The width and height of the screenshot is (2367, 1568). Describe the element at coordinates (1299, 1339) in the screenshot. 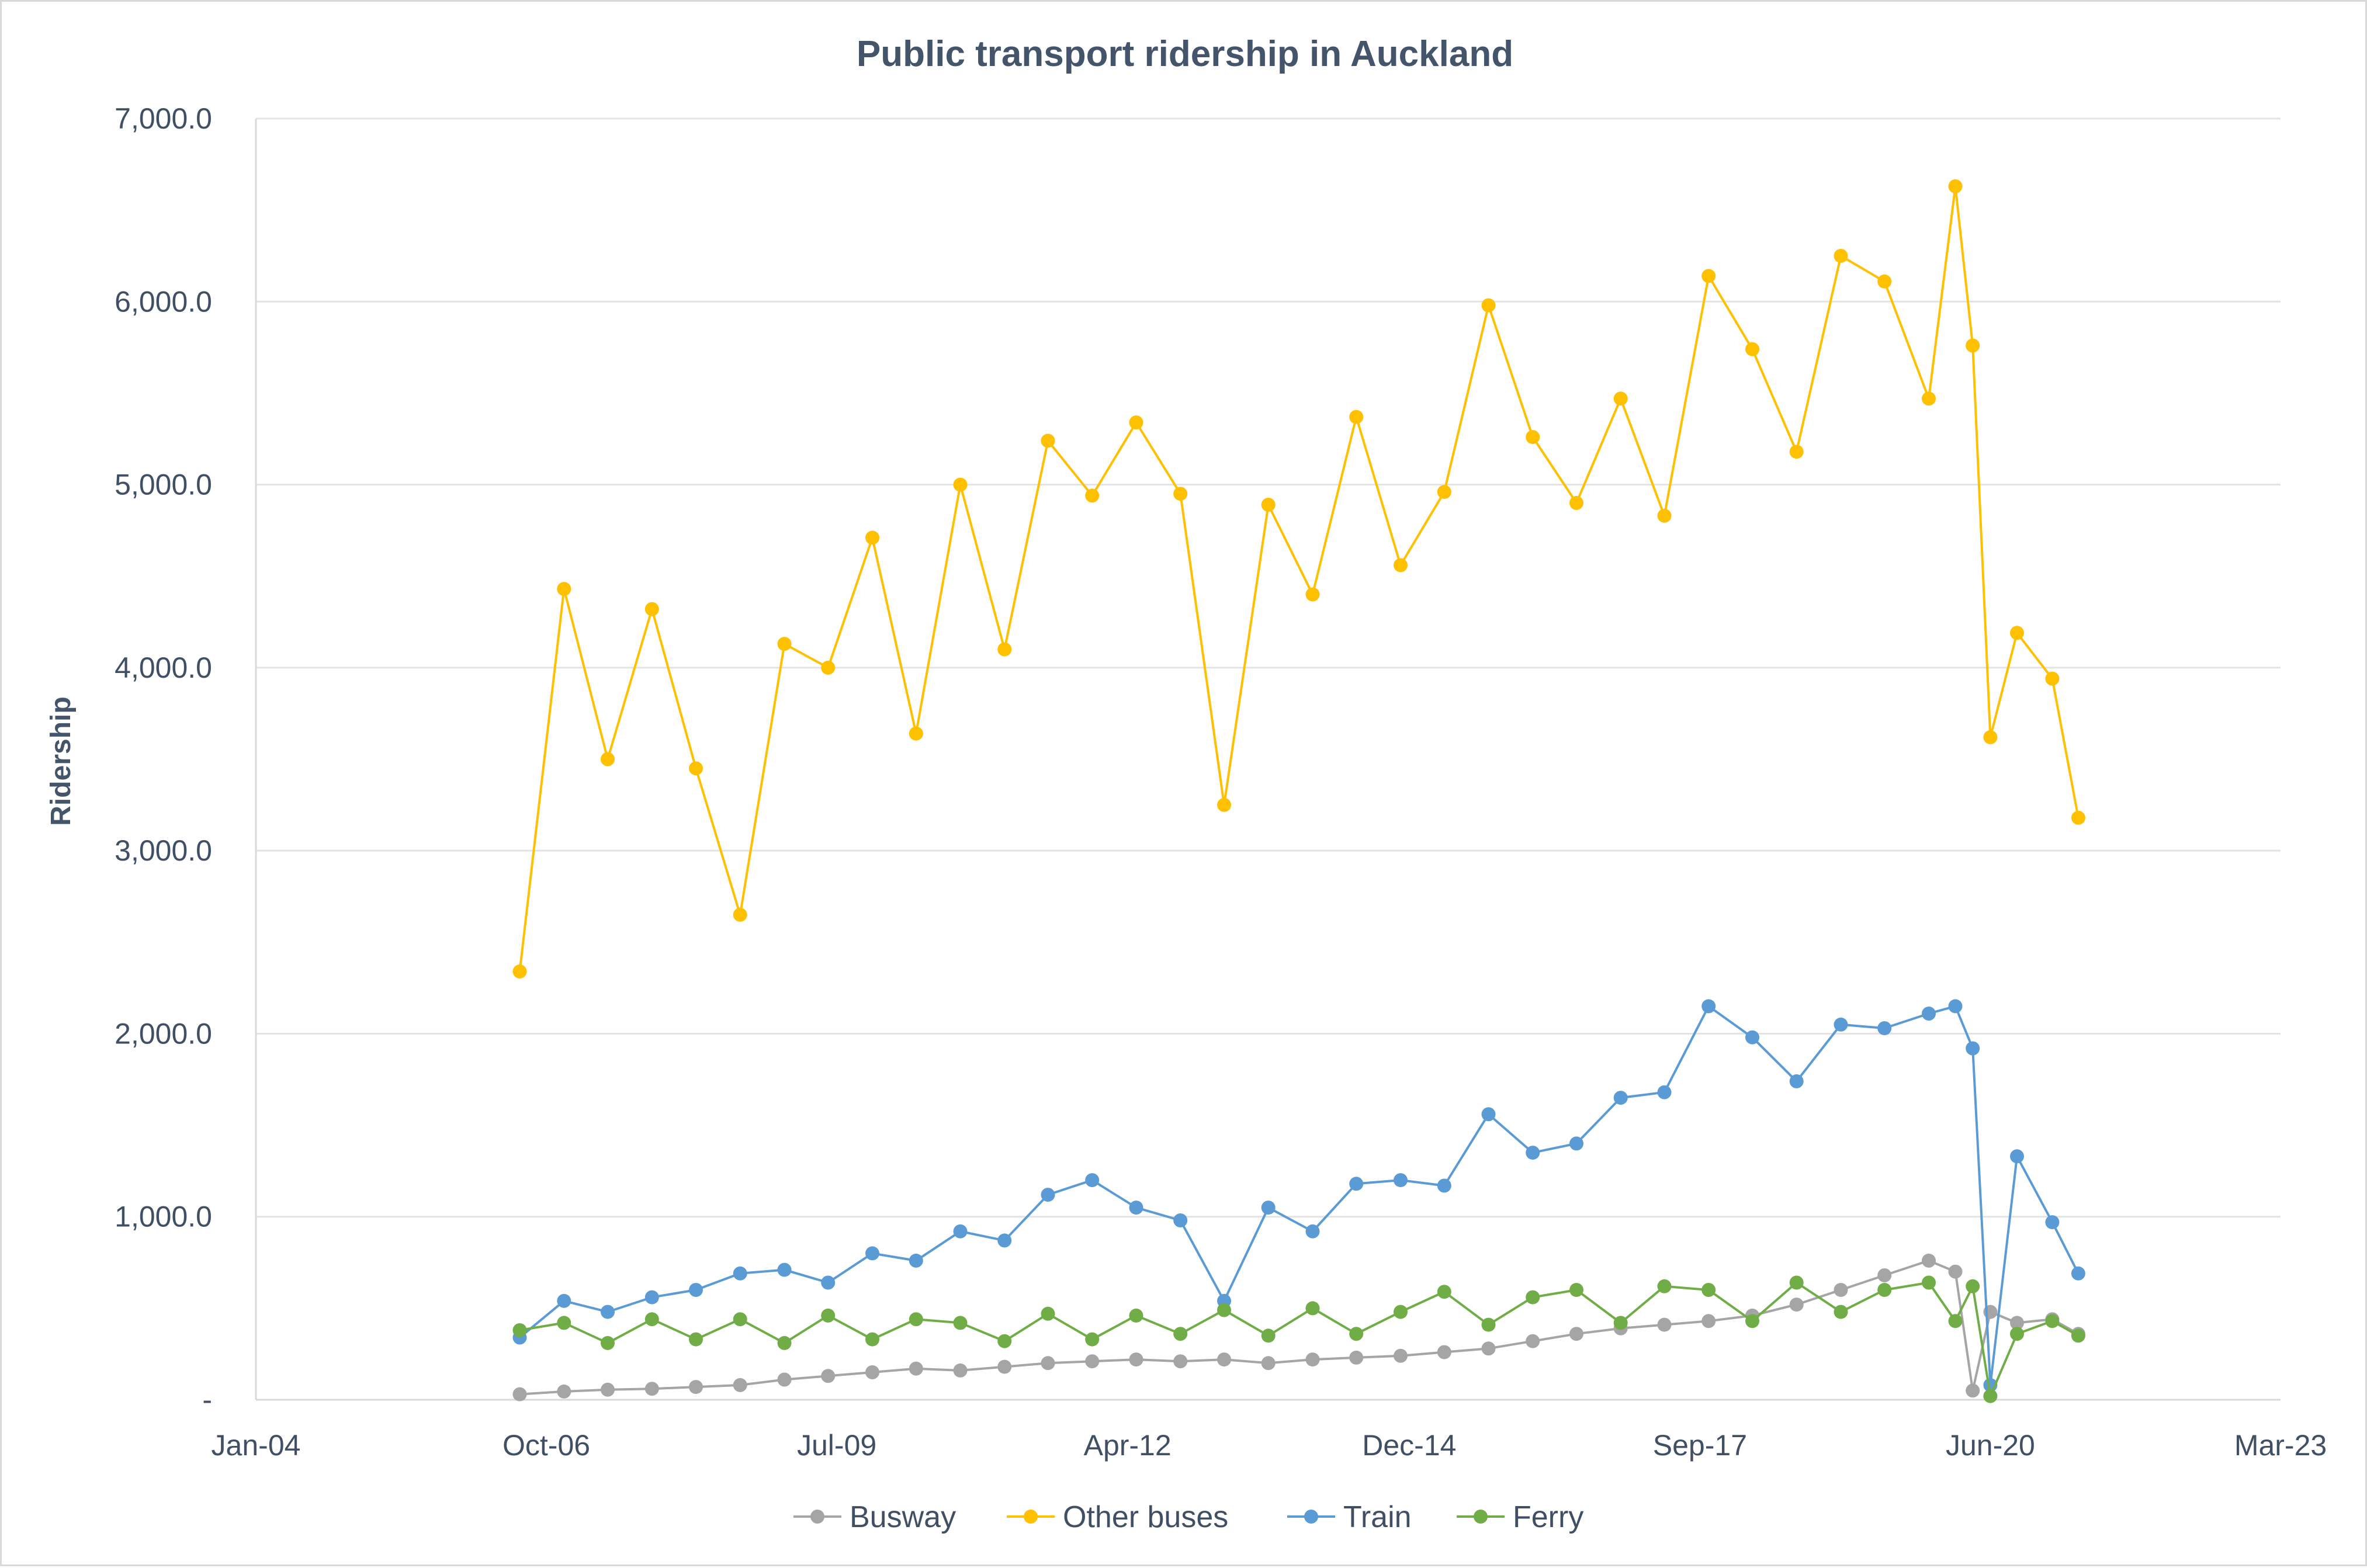

I see `series-ferry` at that location.